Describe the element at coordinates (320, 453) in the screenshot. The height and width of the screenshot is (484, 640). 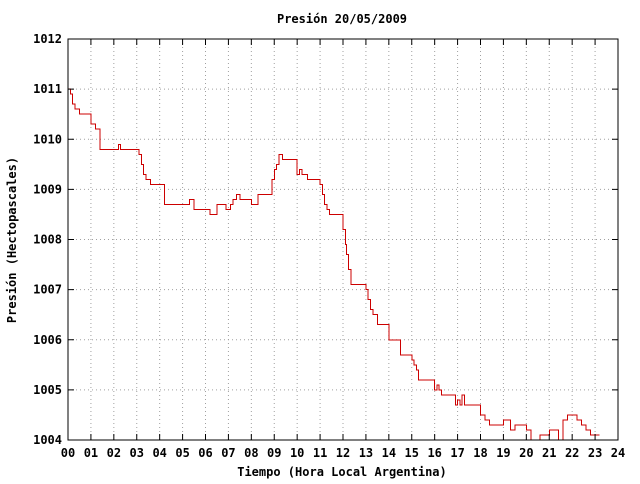
I see `x-tick-label: 11` at that location.